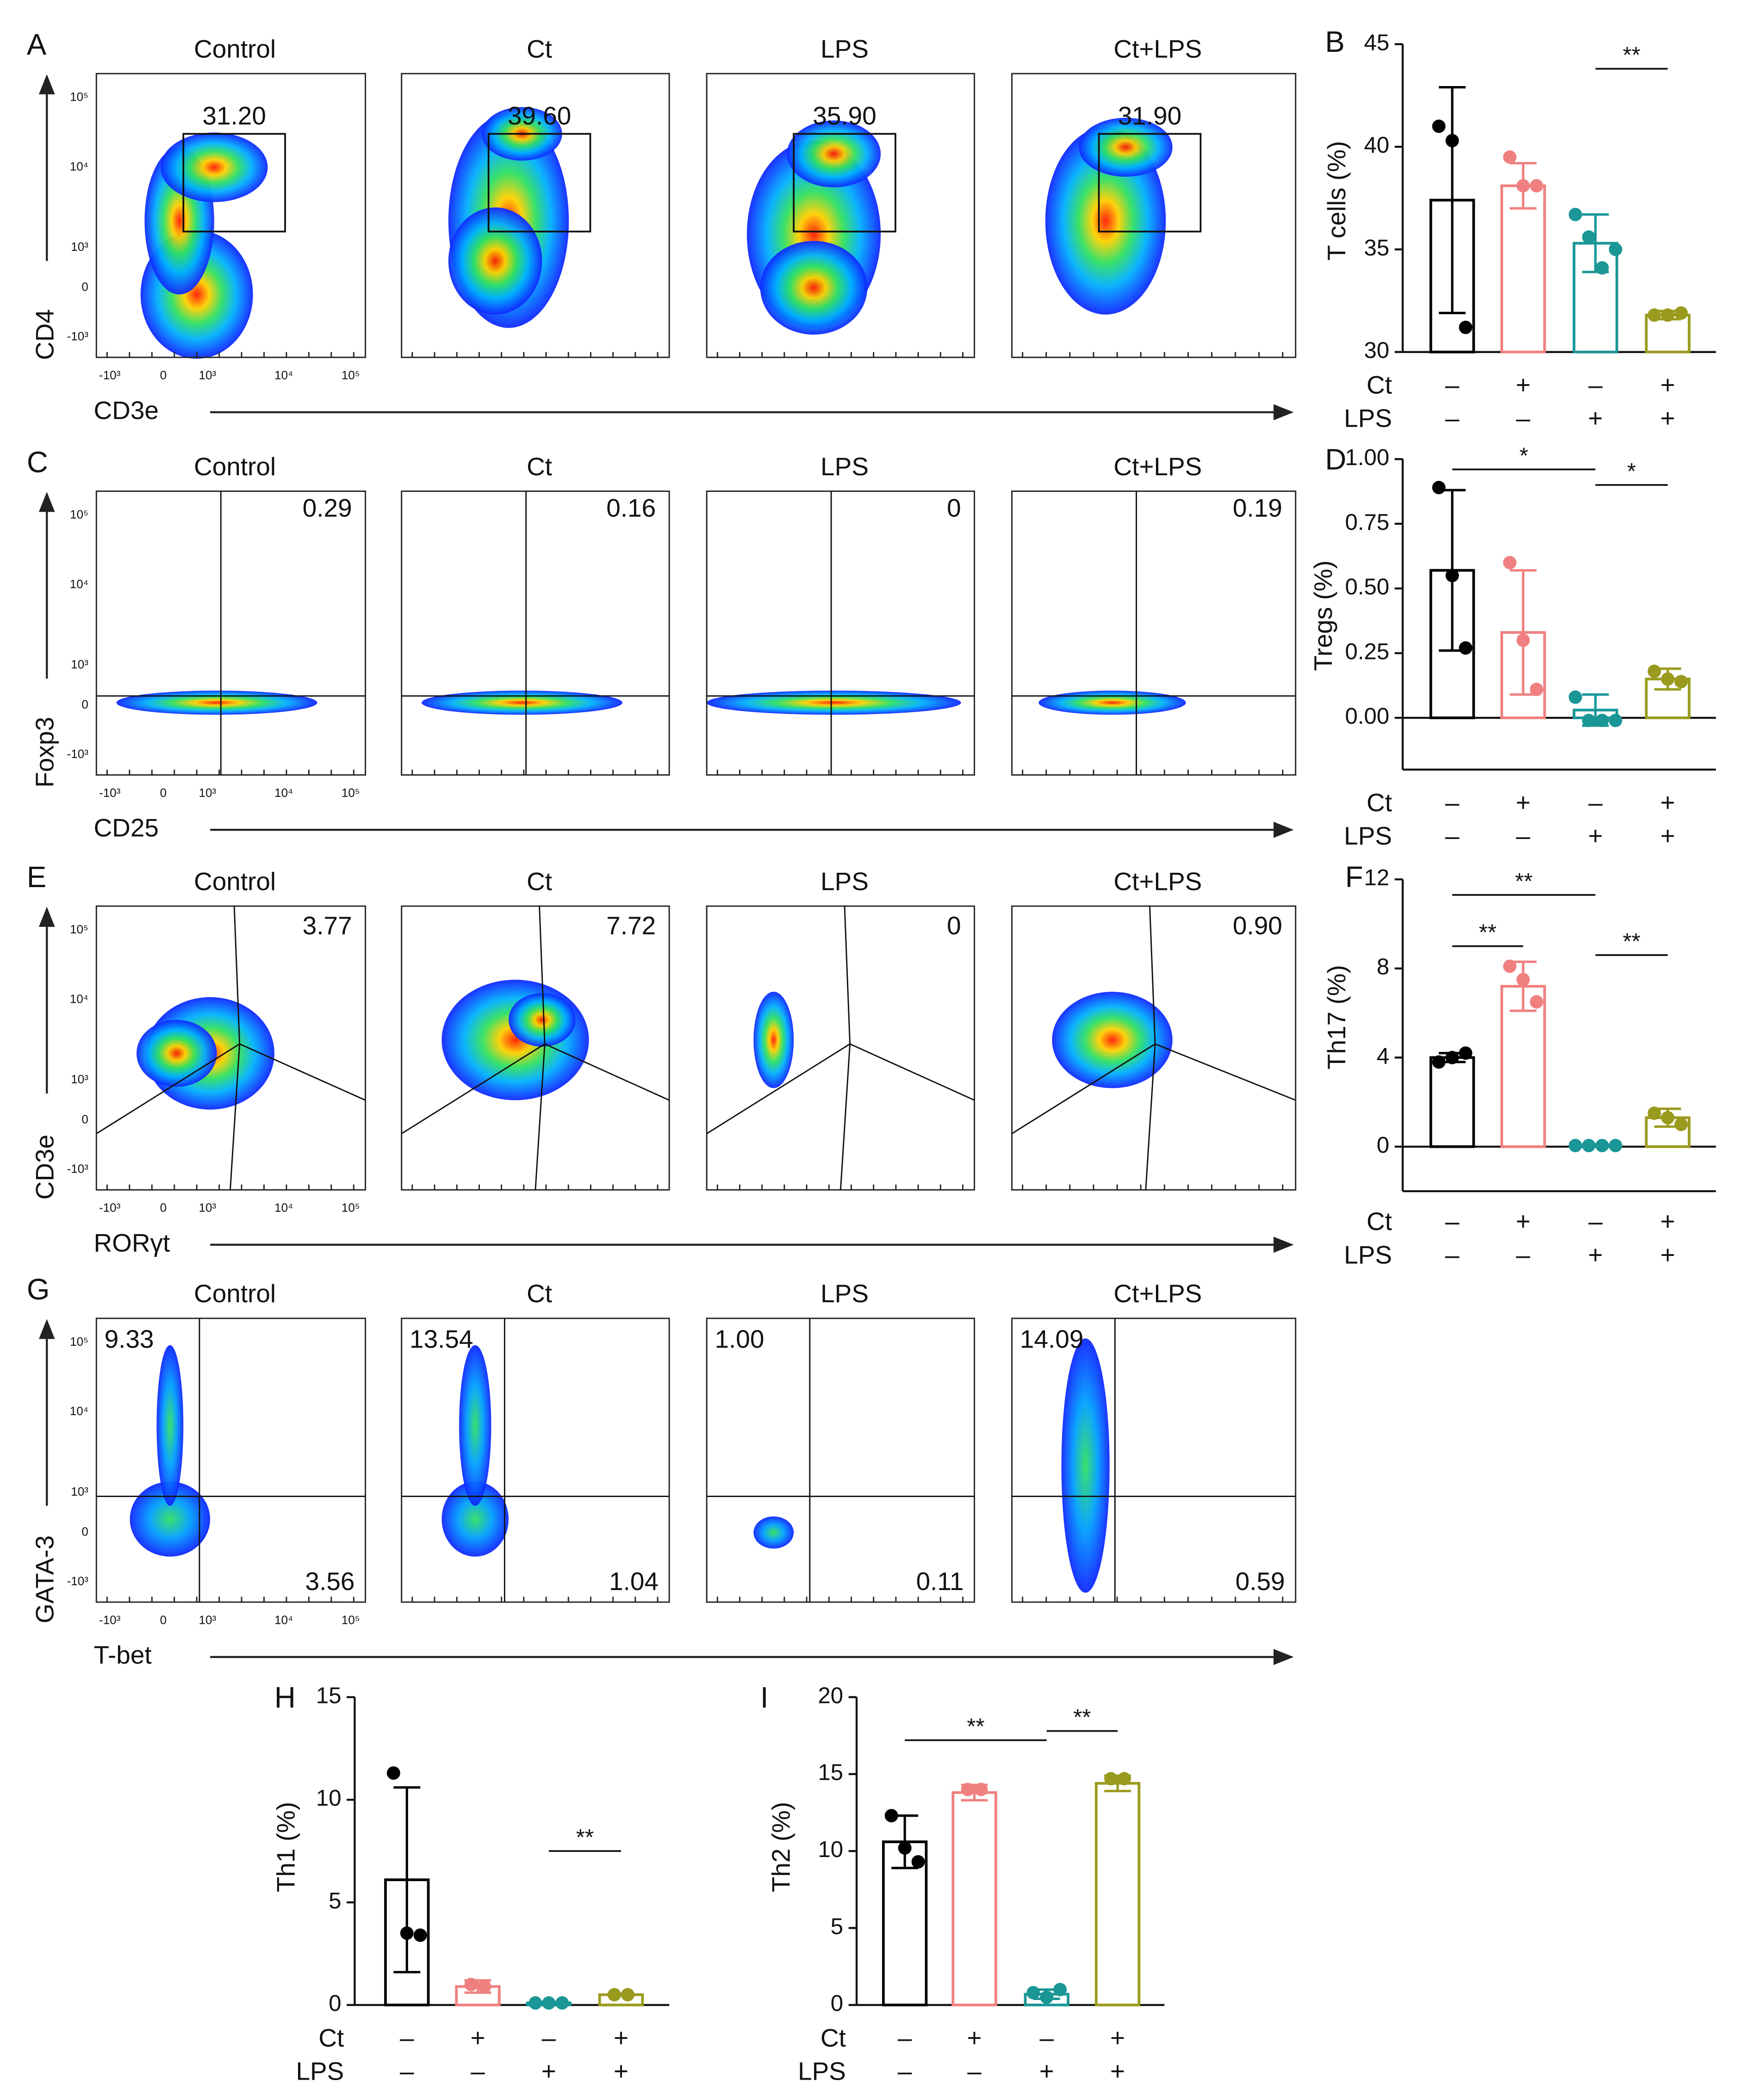  What do you see at coordinates (1383, 967) in the screenshot?
I see `y-tick-label: 8` at bounding box center [1383, 967].